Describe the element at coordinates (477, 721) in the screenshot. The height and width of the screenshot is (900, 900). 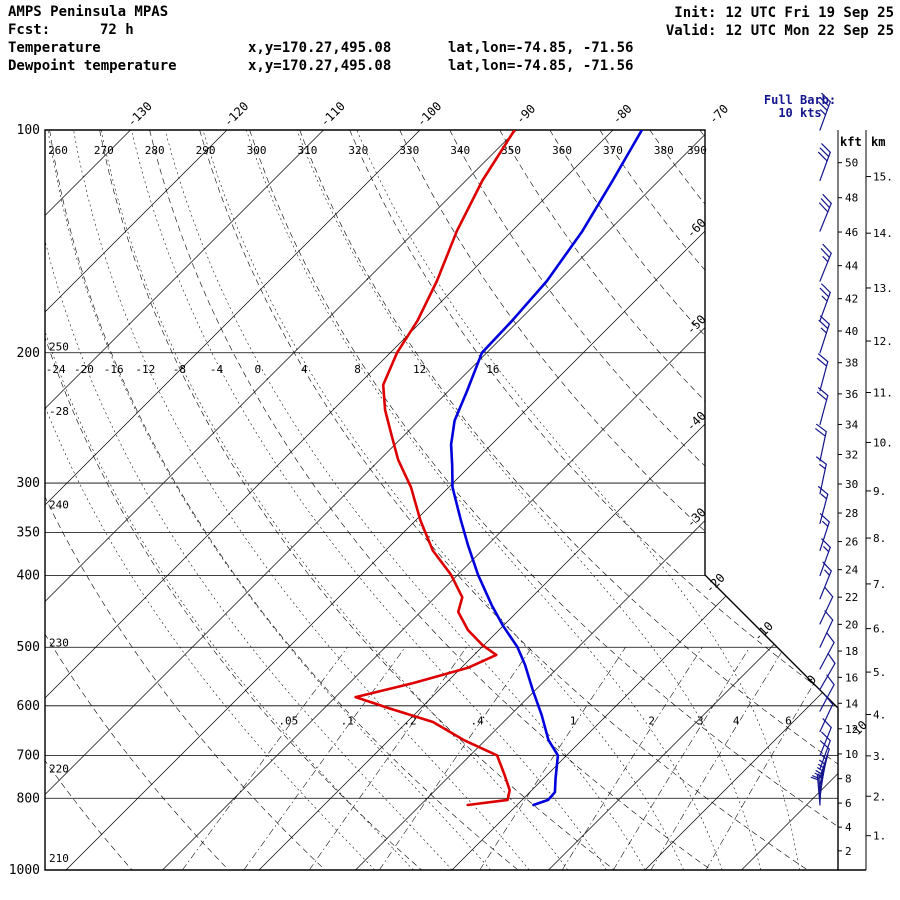
I see `svg-text: .4` at that location.